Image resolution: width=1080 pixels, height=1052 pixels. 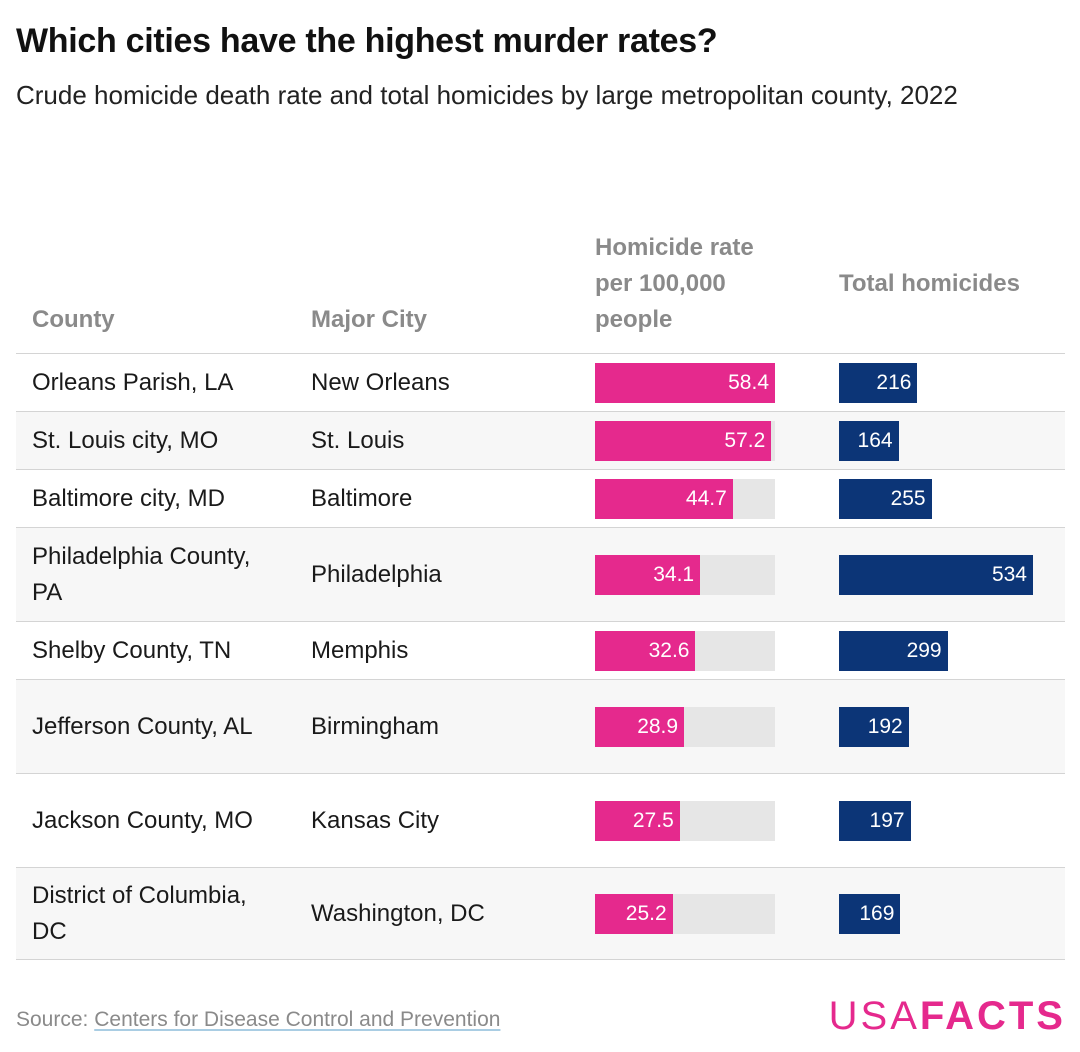 What do you see at coordinates (685, 820) in the screenshot?
I see `rate-bar-track: 27.5` at bounding box center [685, 820].